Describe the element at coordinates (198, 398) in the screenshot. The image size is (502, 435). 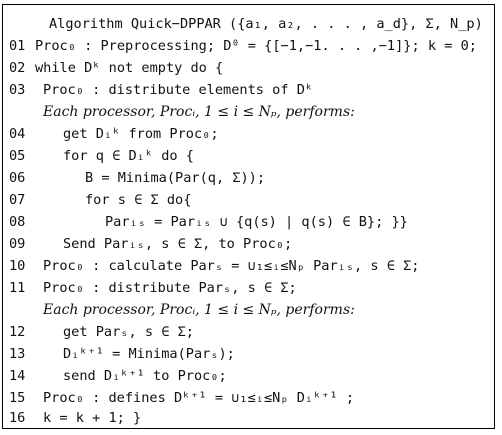
I see `line-text: Proc₀ : defines Dᵏ⁺¹ = ∪₁≤ᵢ≤Nₚ Dᵢᵏ⁺¹ ;` at that location.